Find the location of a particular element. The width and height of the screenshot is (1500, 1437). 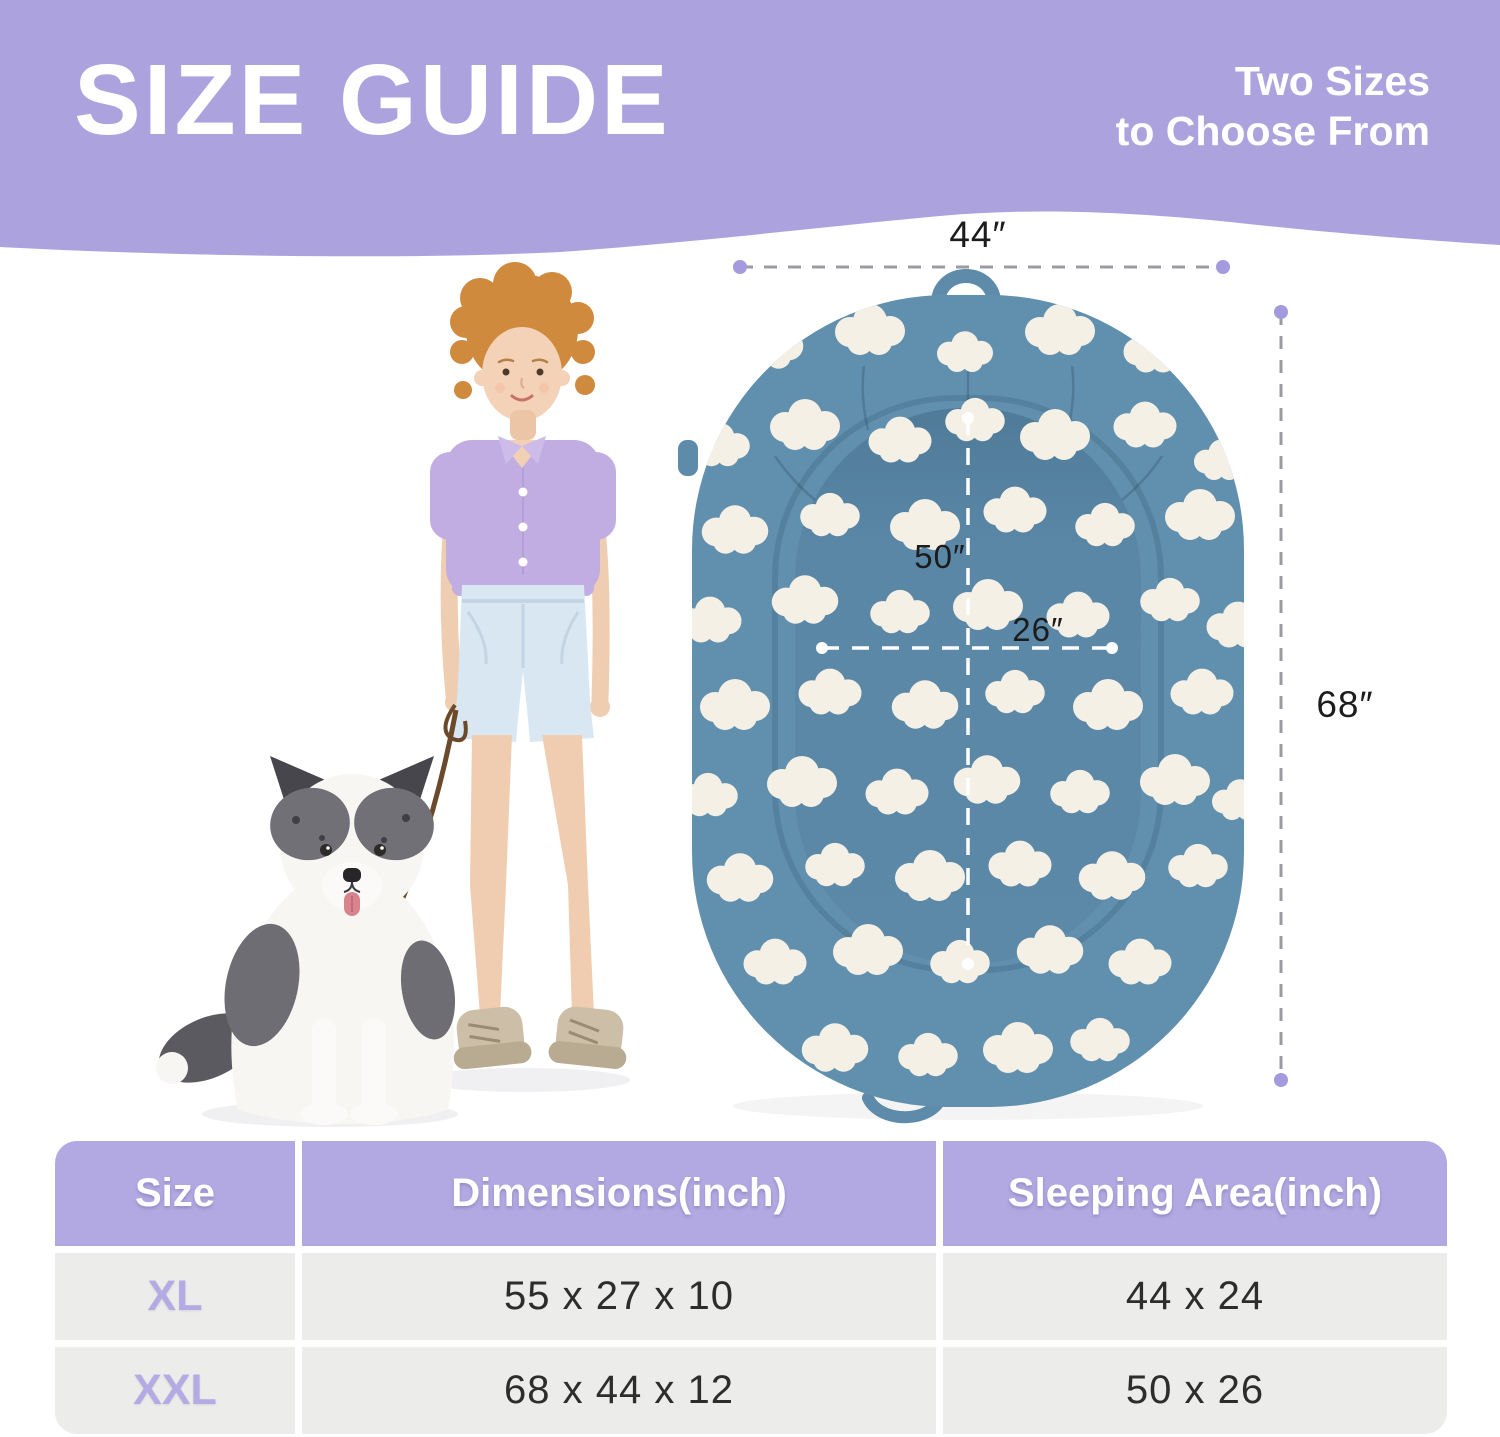

table-row-xl-size: XL is located at coordinates (175, 1296).